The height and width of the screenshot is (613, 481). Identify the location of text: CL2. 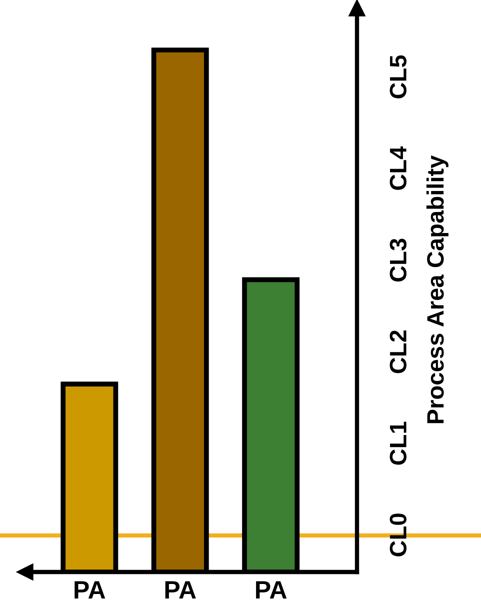
(398, 352).